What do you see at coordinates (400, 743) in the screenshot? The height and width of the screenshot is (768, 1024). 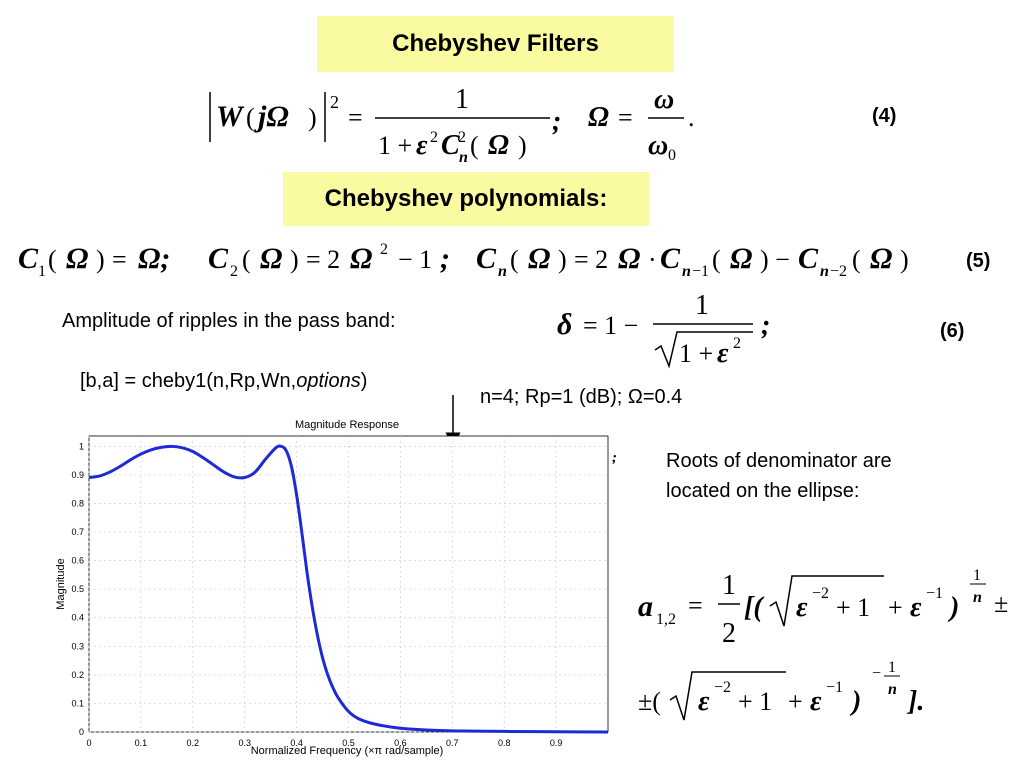 I see `x-tick-label: 0.6` at bounding box center [400, 743].